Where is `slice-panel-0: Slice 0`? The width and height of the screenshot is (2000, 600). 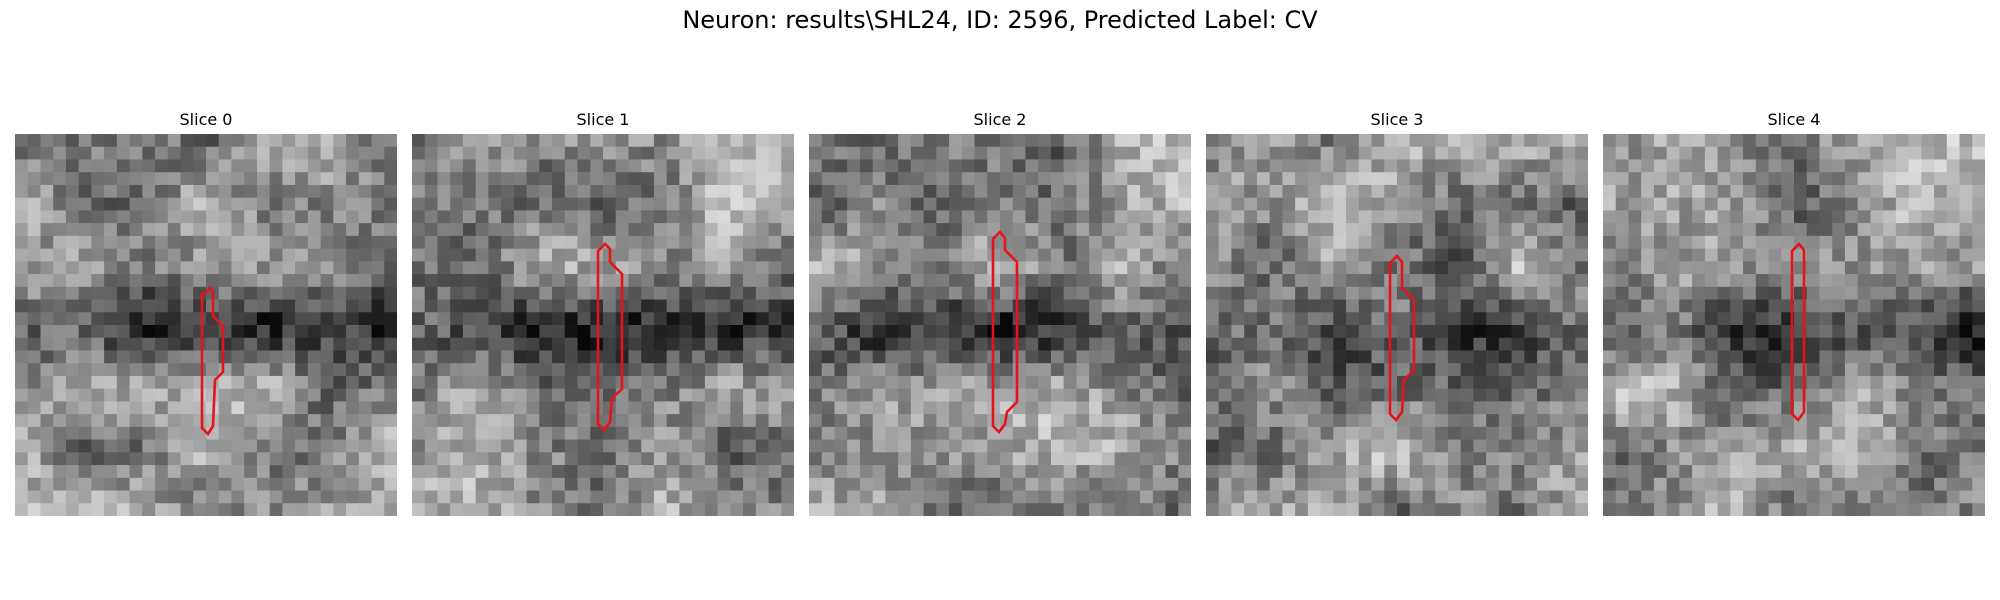
slice-panel-0: Slice 0 is located at coordinates (206, 313).